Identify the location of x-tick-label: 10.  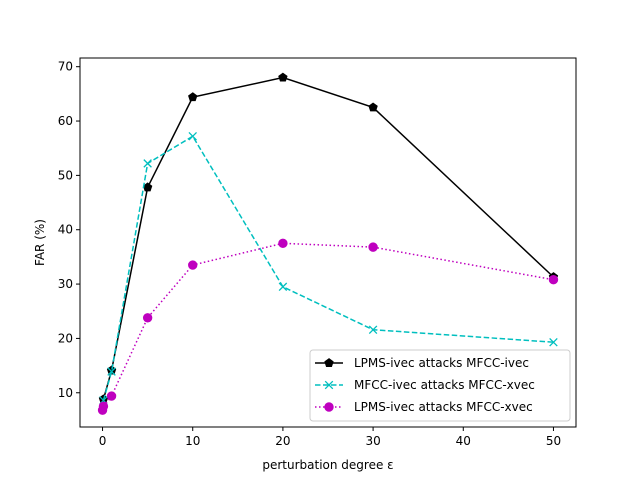
(192, 441).